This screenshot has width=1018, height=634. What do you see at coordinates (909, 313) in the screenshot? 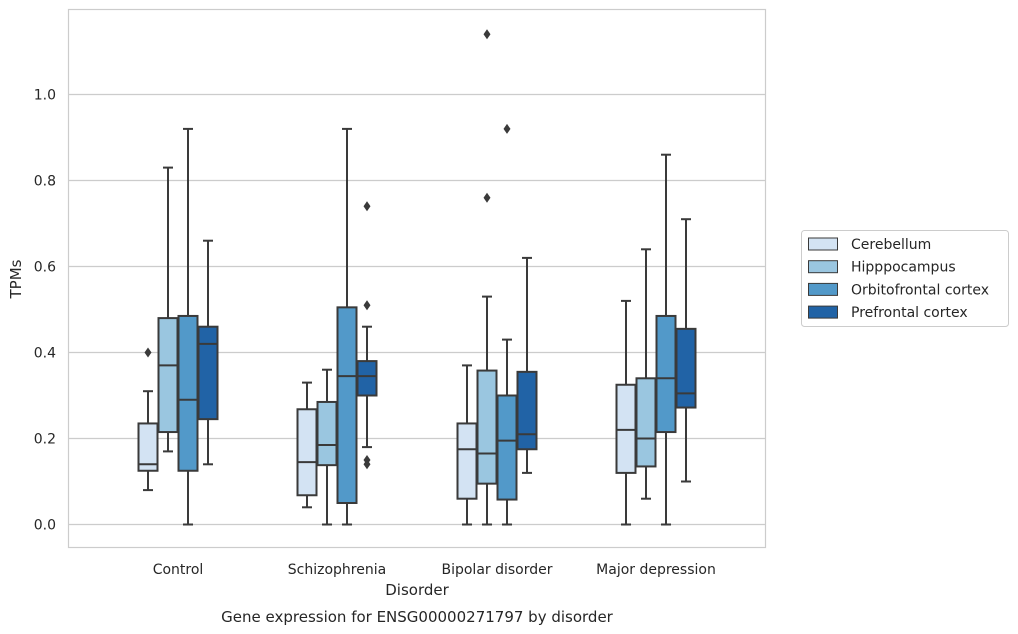
I see `legend-label: Prefrontal cortex` at bounding box center [909, 313].